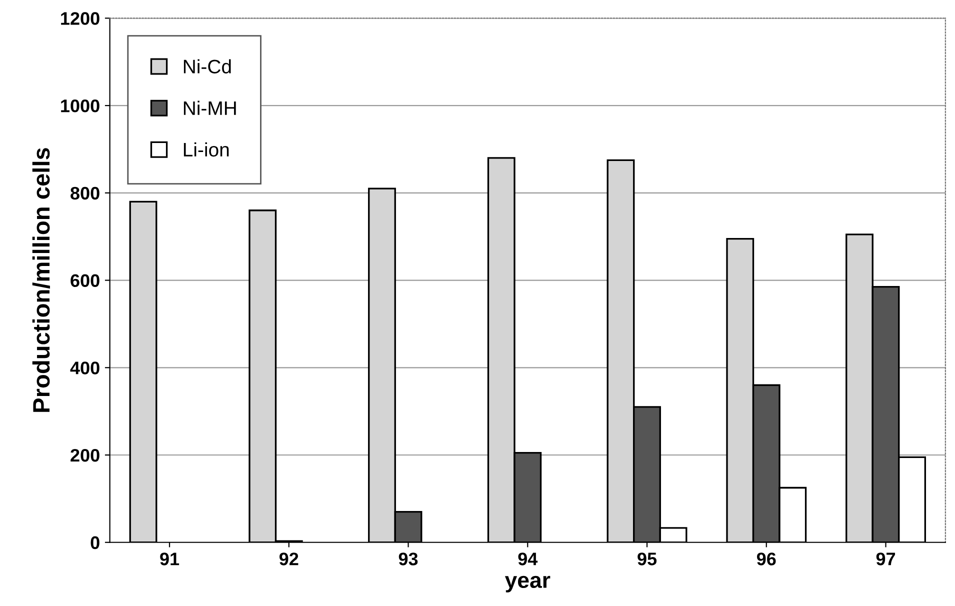  I want to click on x-tick-label: 92, so click(288, 559).